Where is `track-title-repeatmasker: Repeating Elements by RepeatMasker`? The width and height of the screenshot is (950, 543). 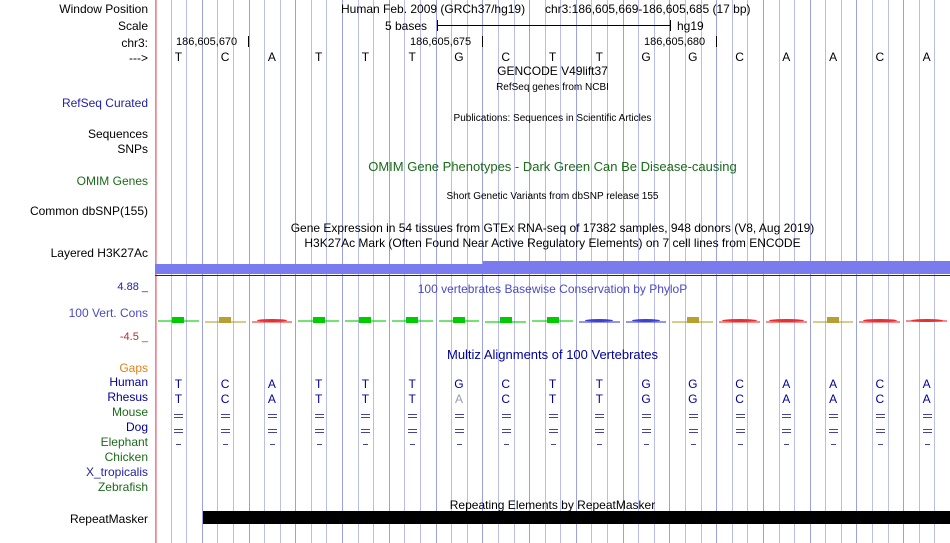
track-title-repeatmasker: Repeating Elements by RepeatMasker is located at coordinates (552, 505).